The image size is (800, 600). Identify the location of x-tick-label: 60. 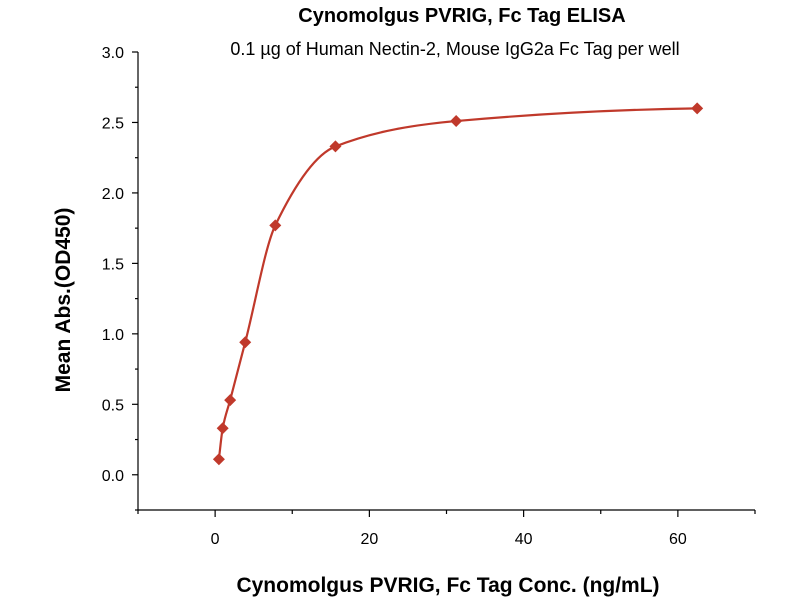
(678, 539).